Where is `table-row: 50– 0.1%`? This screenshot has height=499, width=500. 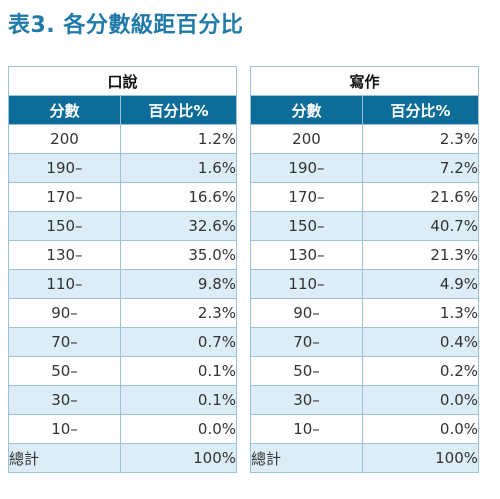 table-row: 50– 0.1% is located at coordinates (123, 371).